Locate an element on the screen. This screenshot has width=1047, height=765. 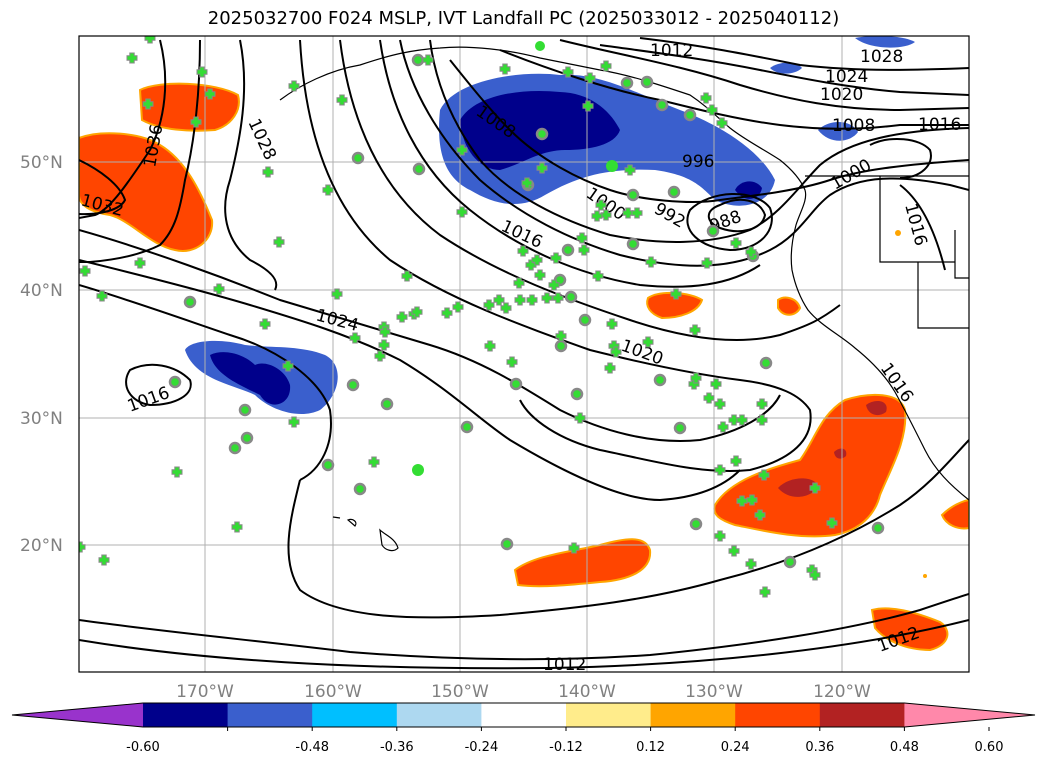
colorbar-tick-label: 0.48 is located at coordinates (904, 747).